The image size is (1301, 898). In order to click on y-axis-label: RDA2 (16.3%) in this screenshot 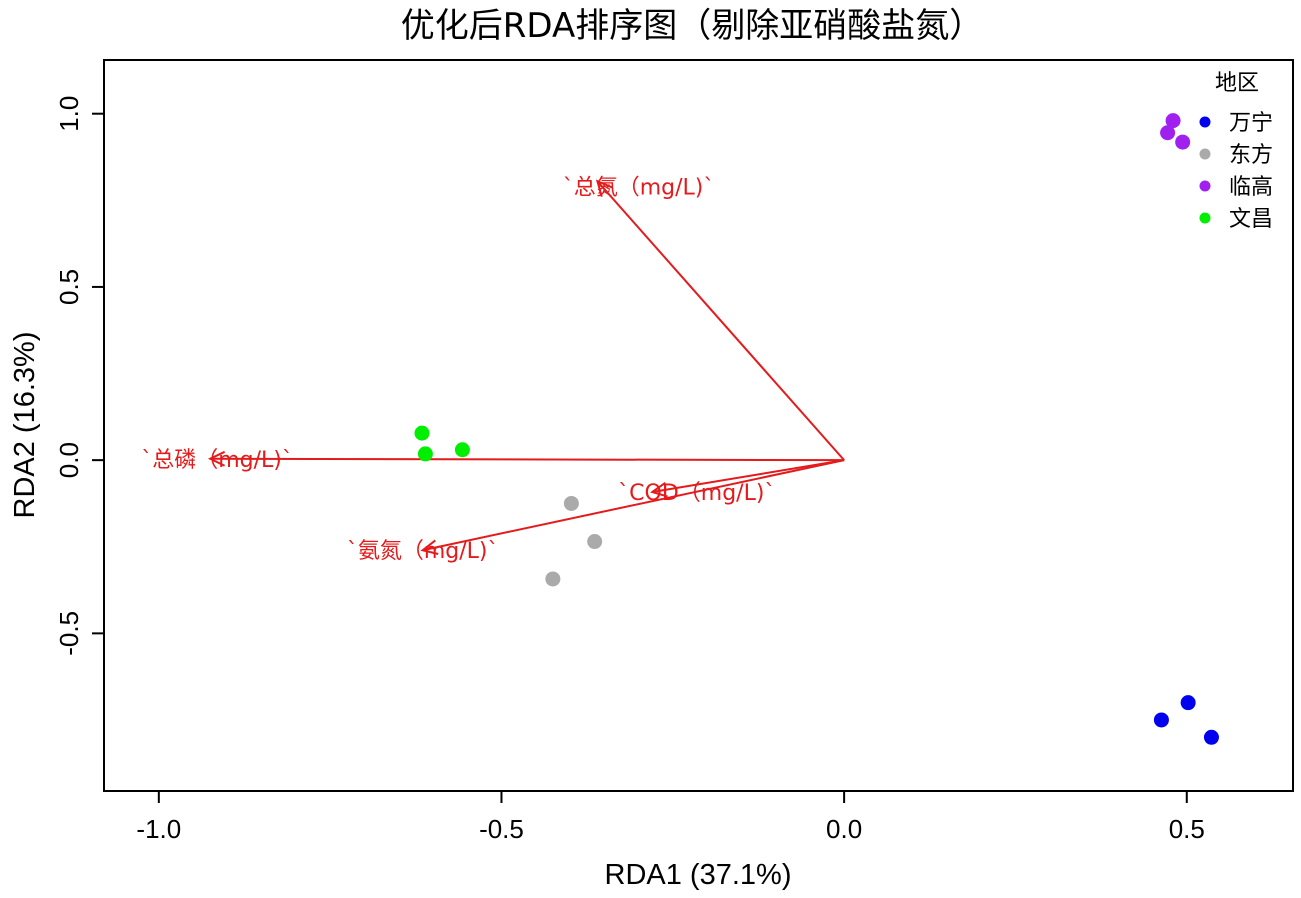, I will do `click(25, 425)`.